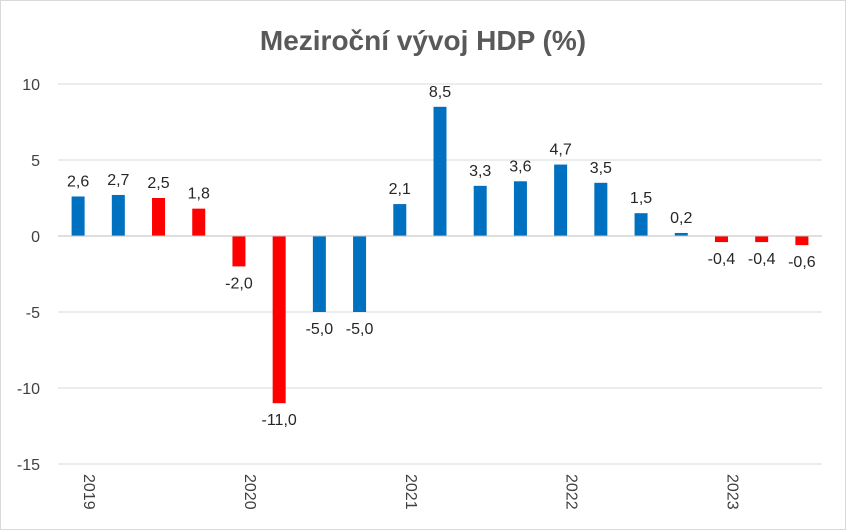  I want to click on y-tick-label: 5, so click(35, 161).